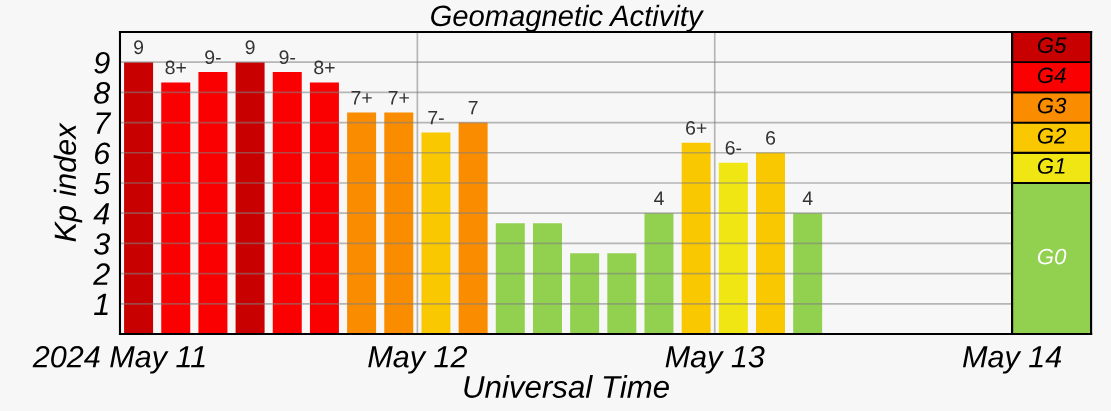 The width and height of the screenshot is (1111, 411). I want to click on data-label: 7-, so click(436, 117).